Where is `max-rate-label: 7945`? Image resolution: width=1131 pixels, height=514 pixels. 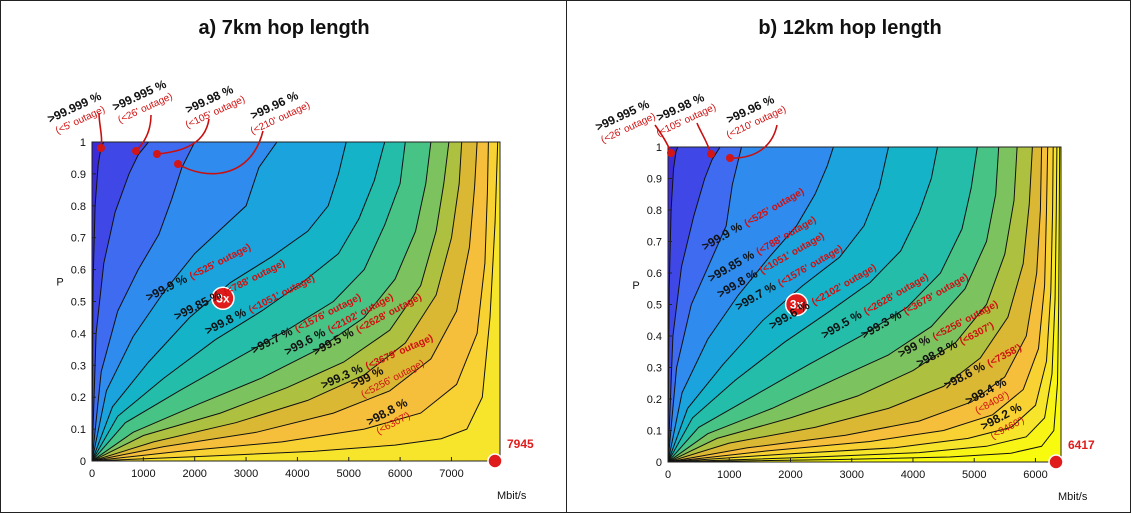 max-rate-label: 7945 is located at coordinates (520, 444).